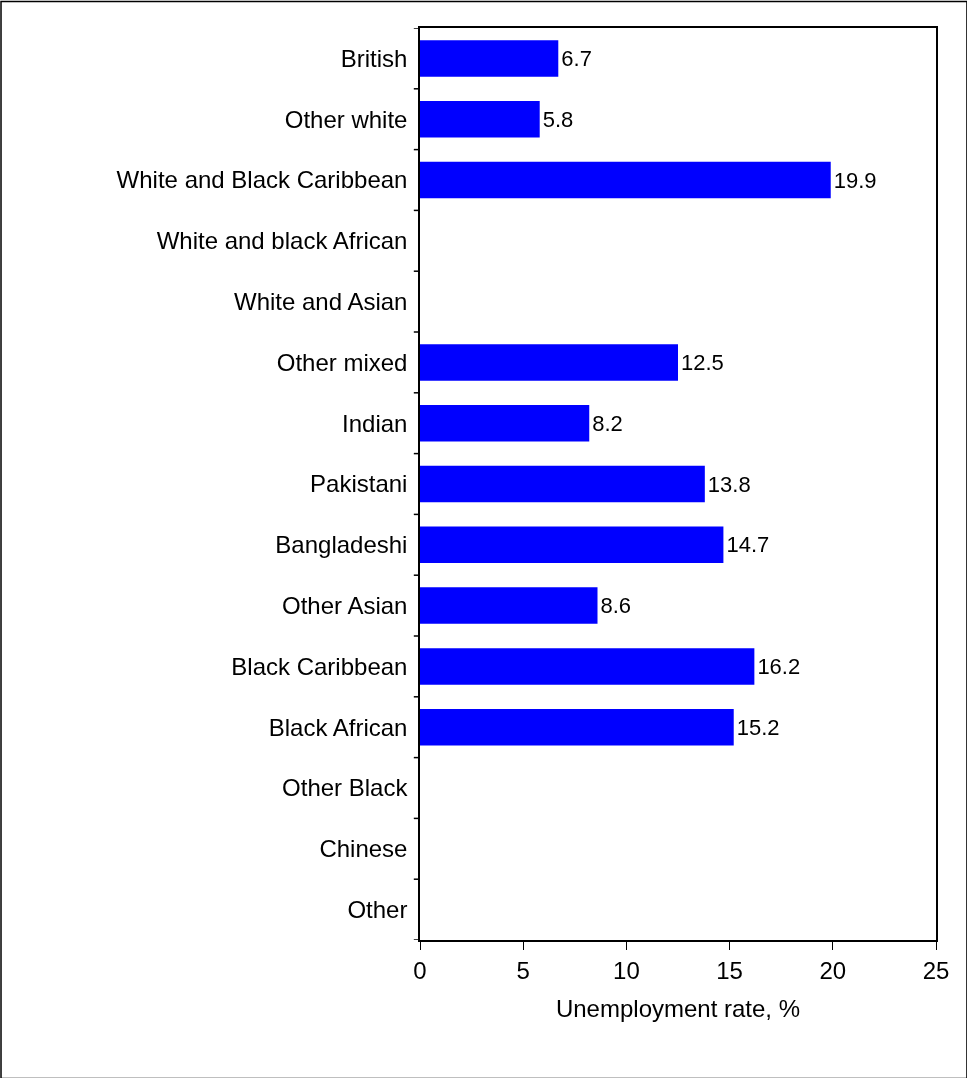 This screenshot has width=967, height=1078. Describe the element at coordinates (626, 970) in the screenshot. I see `x-tick-label: 10` at that location.